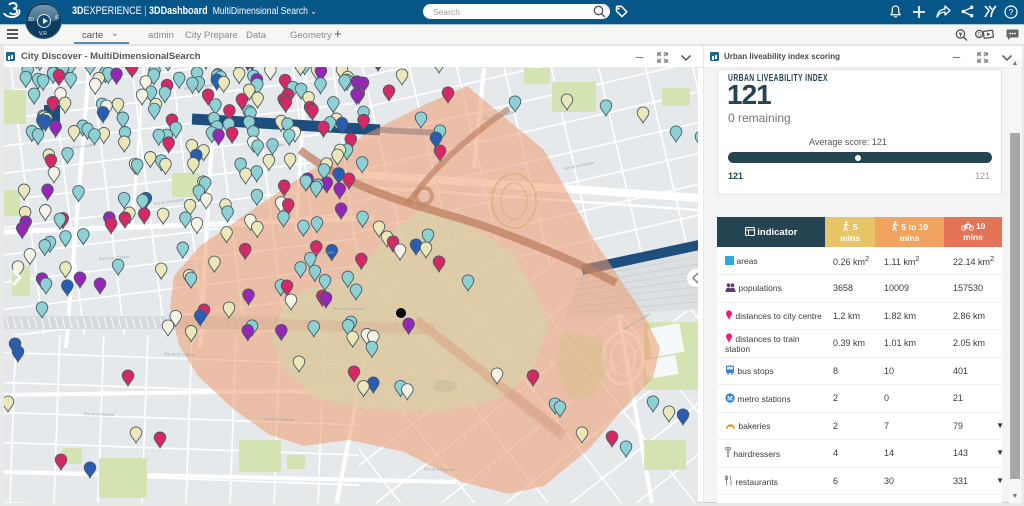 The height and width of the screenshot is (506, 1024). Describe the element at coordinates (980, 35) in the screenshot. I see `svg-text: 0` at that location.